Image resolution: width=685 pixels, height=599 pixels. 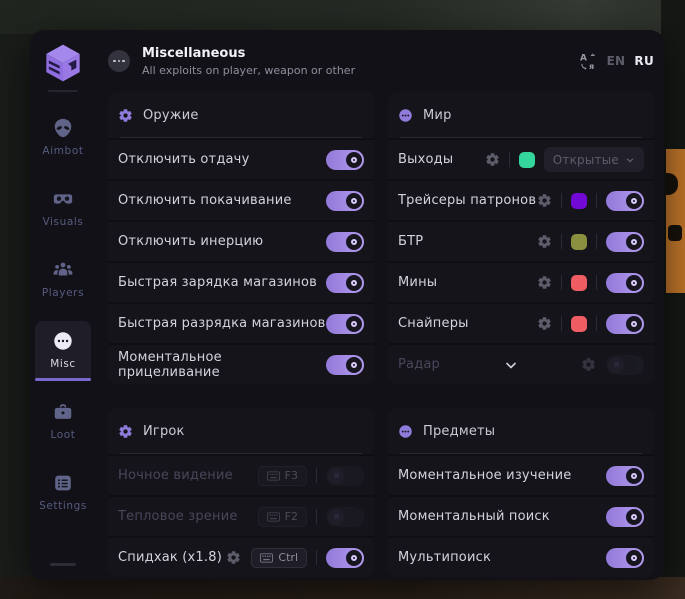 What do you see at coordinates (644, 61) in the screenshot?
I see `lang-ru-button: RU` at bounding box center [644, 61].